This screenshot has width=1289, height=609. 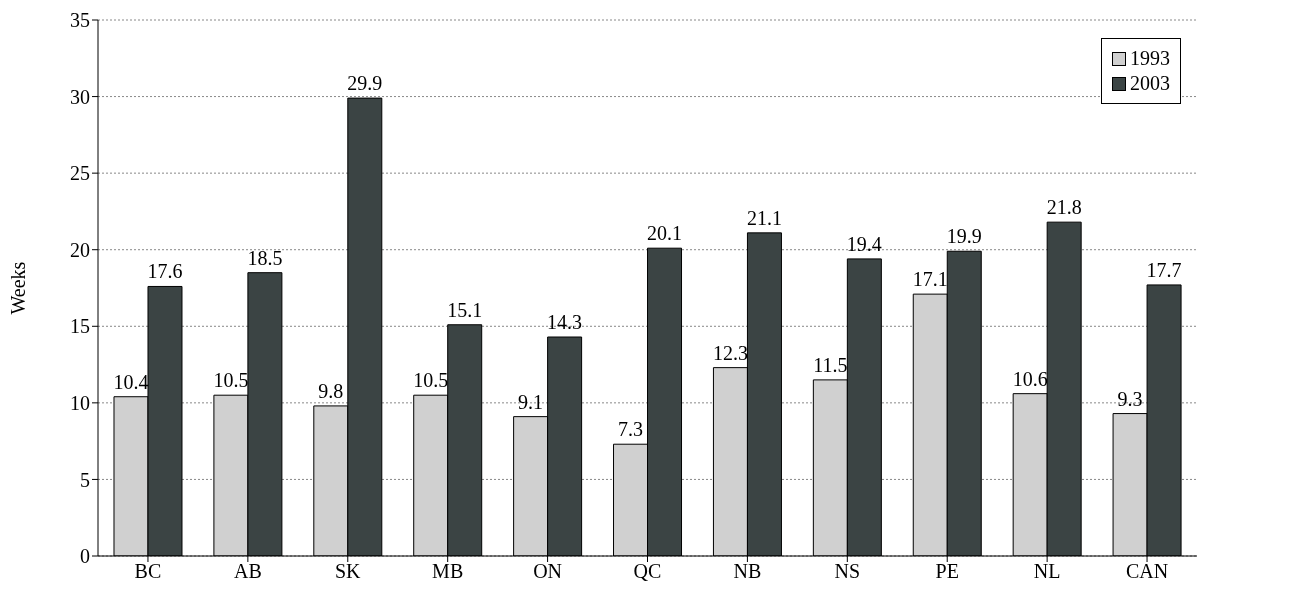 What do you see at coordinates (1150, 83) in the screenshot?
I see `legend-label: 2003` at bounding box center [1150, 83].